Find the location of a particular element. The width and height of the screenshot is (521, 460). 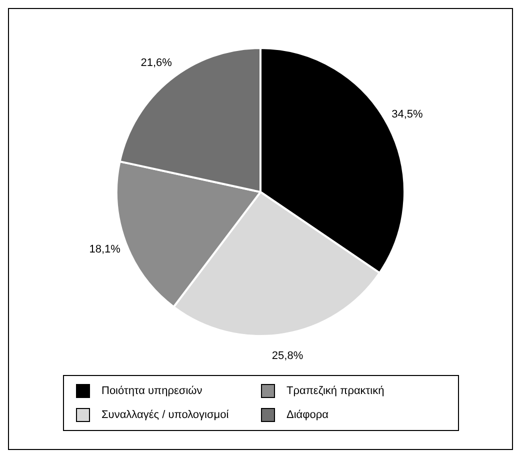

data-label: 34,5% is located at coordinates (408, 114).